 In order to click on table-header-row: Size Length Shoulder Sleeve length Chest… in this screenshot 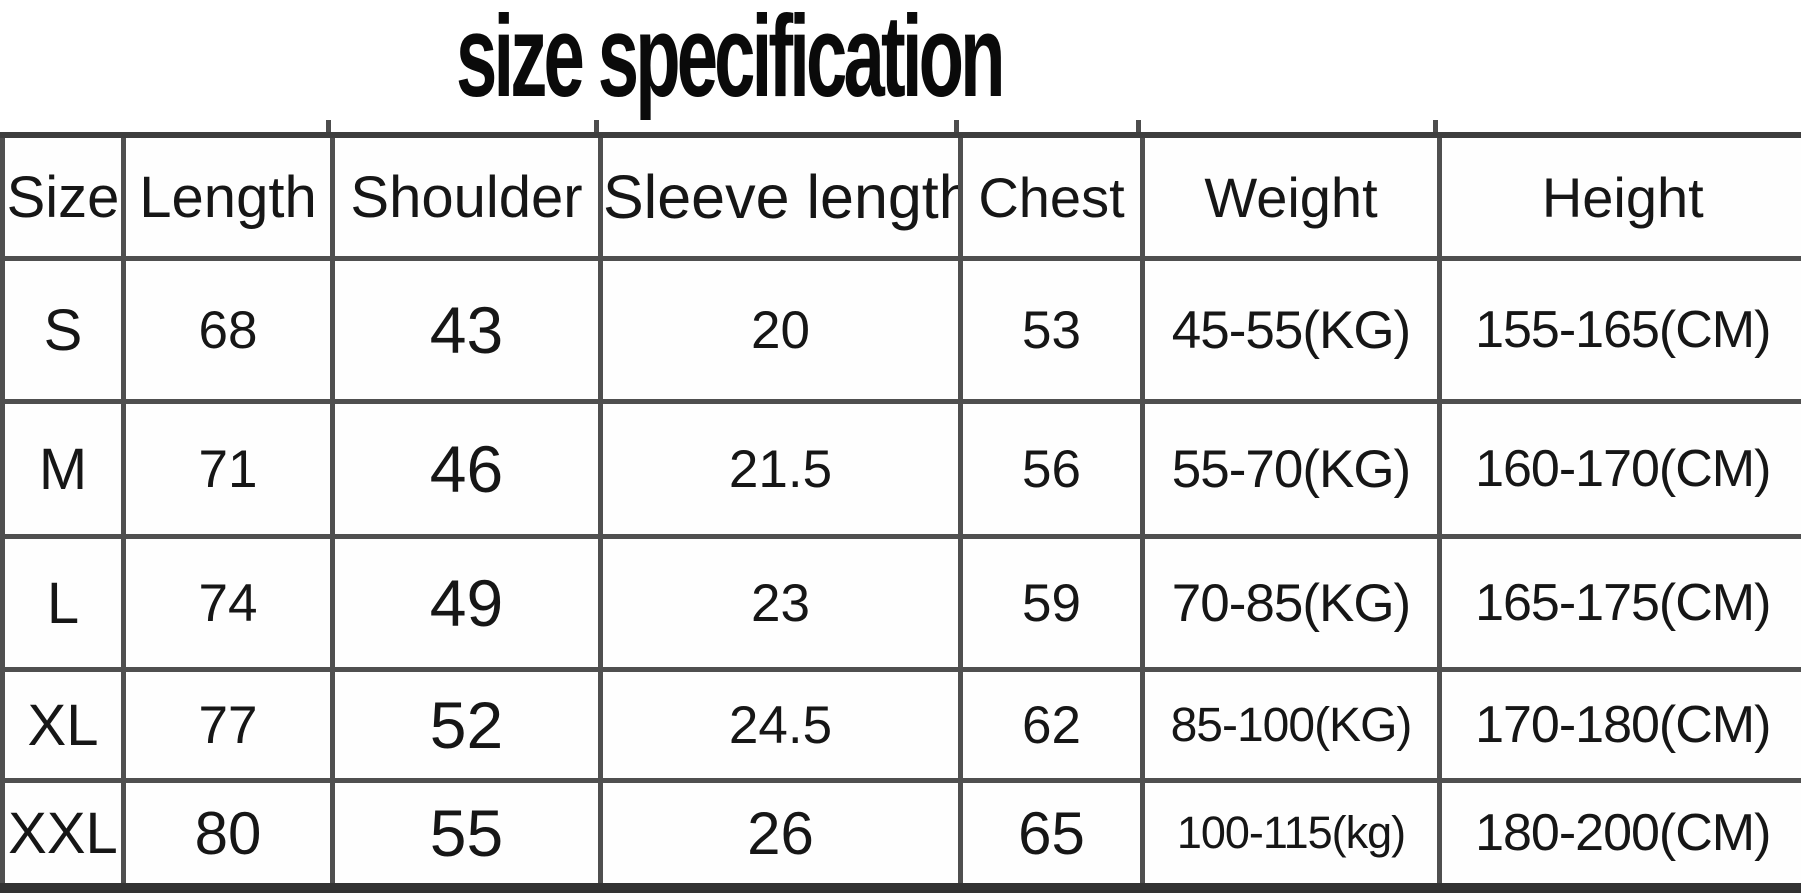, I will do `click(900, 198)`.